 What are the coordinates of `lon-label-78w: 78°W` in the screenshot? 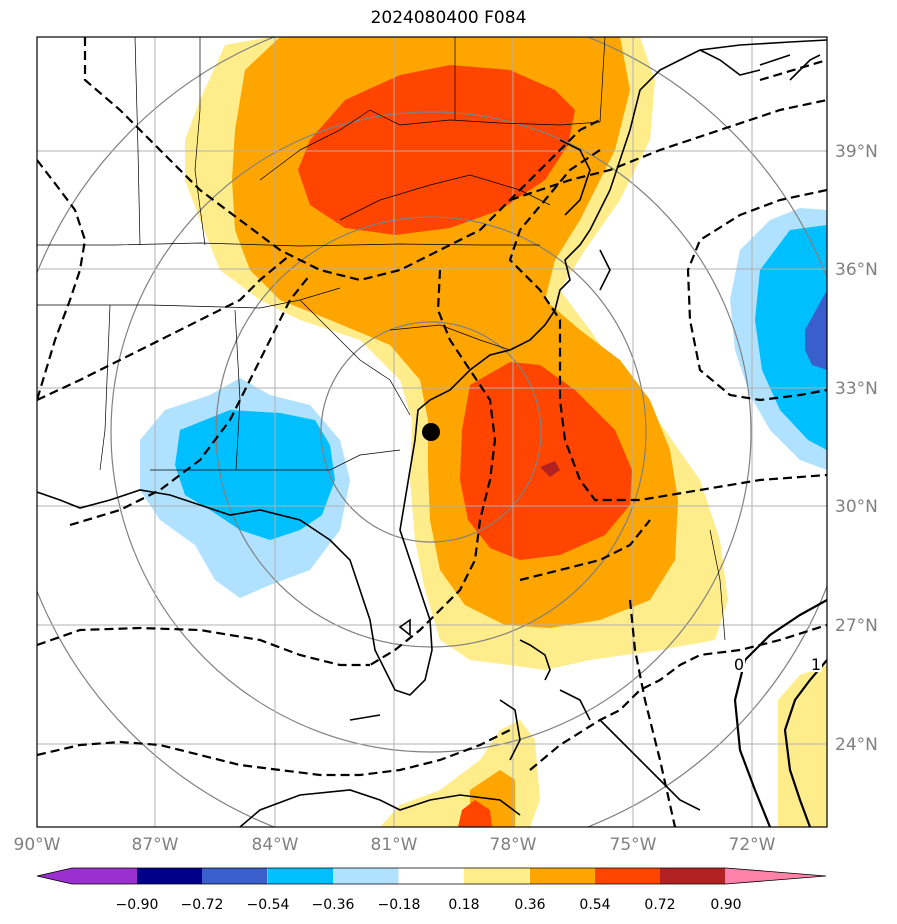 It's located at (513, 845).